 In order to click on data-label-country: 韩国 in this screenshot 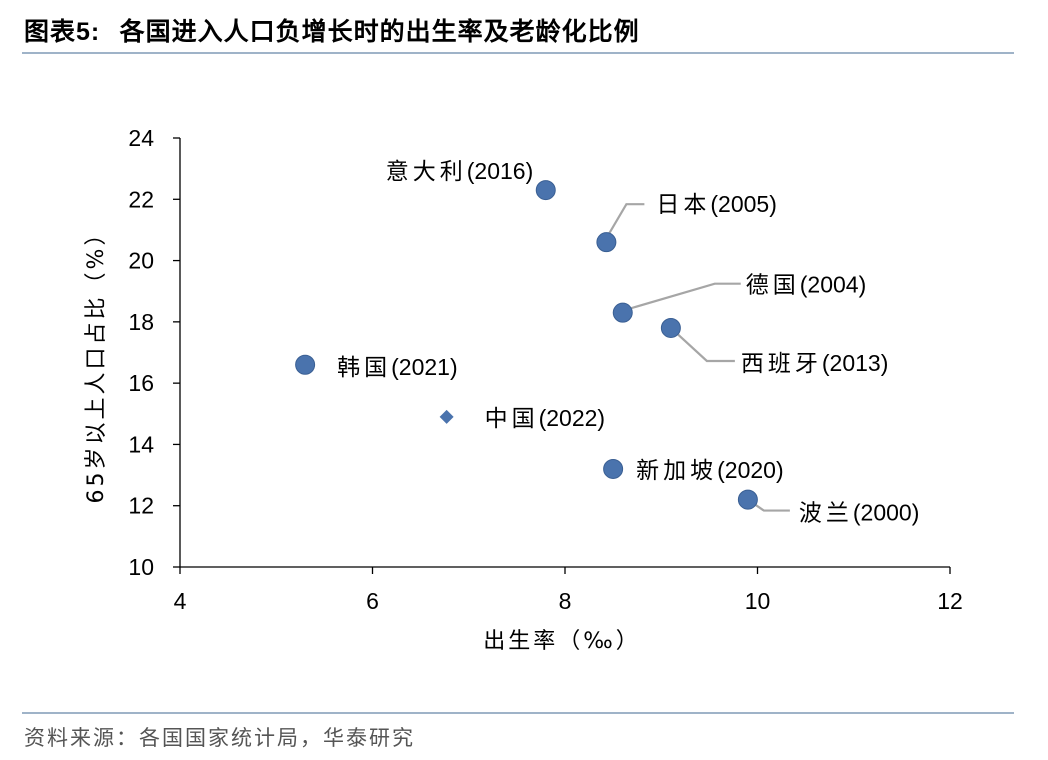, I will do `click(364, 368)`.